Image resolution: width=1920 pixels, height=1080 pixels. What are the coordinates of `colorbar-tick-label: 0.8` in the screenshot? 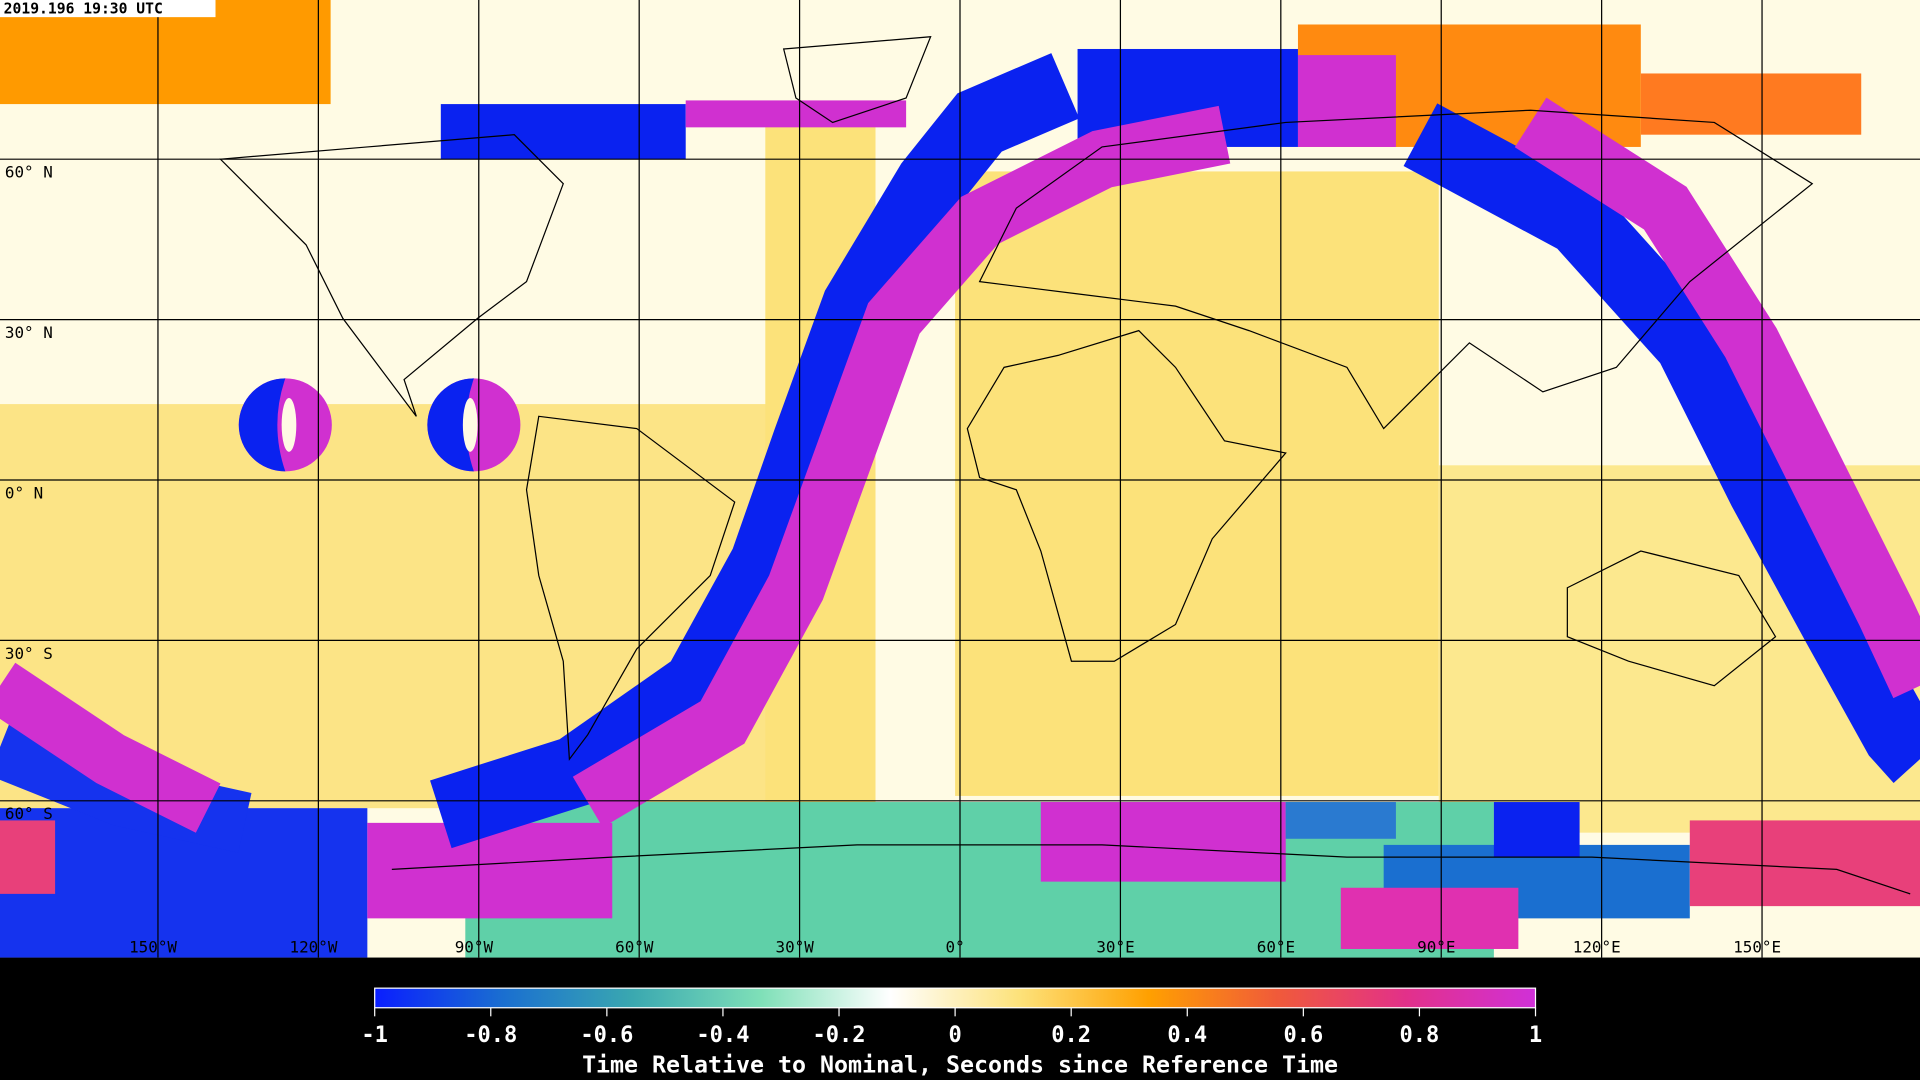 It's located at (1420, 1035).